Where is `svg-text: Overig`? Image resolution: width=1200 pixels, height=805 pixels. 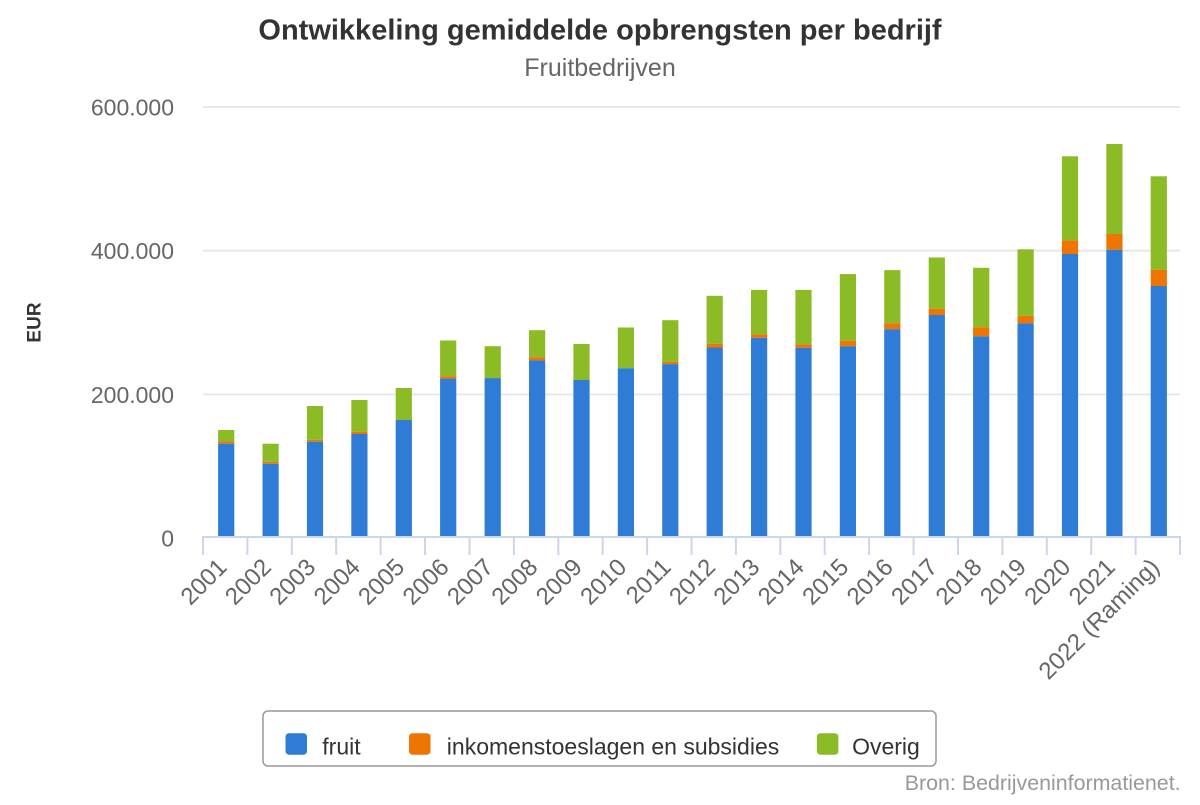
svg-text: Overig is located at coordinates (886, 746).